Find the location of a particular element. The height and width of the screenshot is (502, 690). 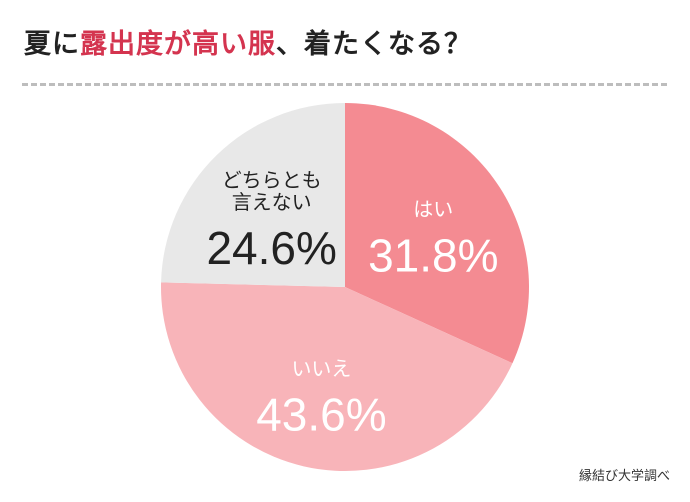

title-suffix: 、着たくなる？ is located at coordinates (374, 44).